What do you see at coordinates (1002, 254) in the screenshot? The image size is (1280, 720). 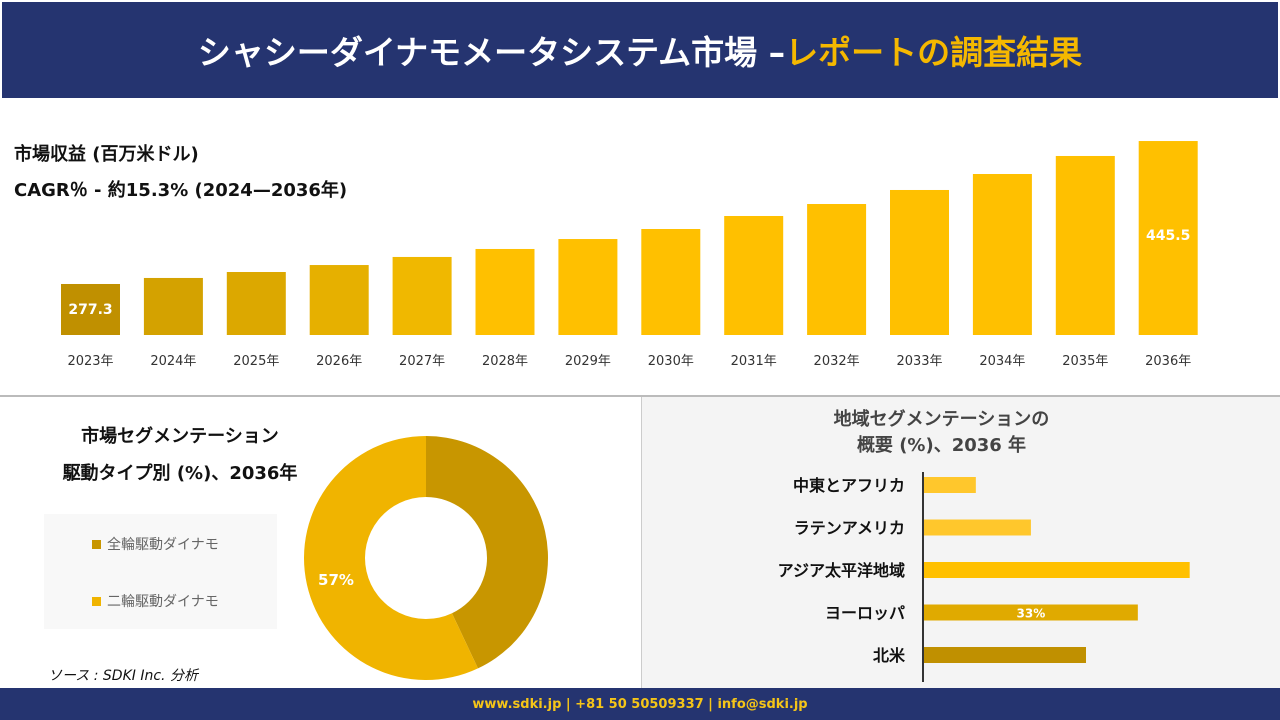 I see `bar-2034年` at bounding box center [1002, 254].